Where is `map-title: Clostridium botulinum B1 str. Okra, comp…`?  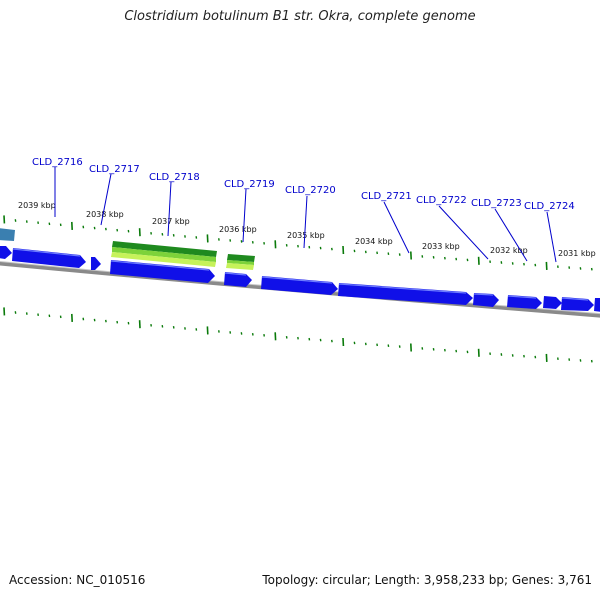
map-title: Clostridium botulinum B1 str. Okra, comp… is located at coordinates (300, 16).